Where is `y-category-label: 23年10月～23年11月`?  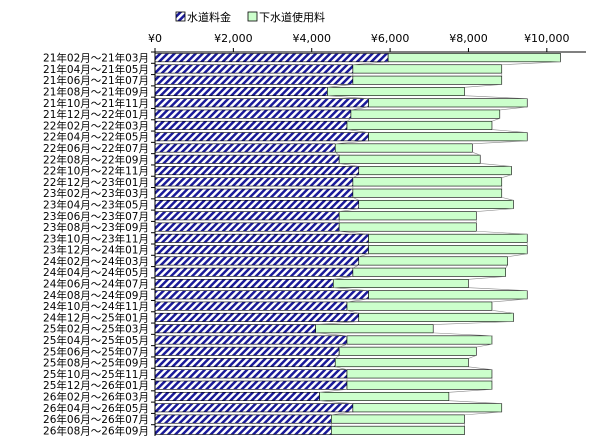
y-category-label: 23年10月～23年11月 is located at coordinates (96, 238).